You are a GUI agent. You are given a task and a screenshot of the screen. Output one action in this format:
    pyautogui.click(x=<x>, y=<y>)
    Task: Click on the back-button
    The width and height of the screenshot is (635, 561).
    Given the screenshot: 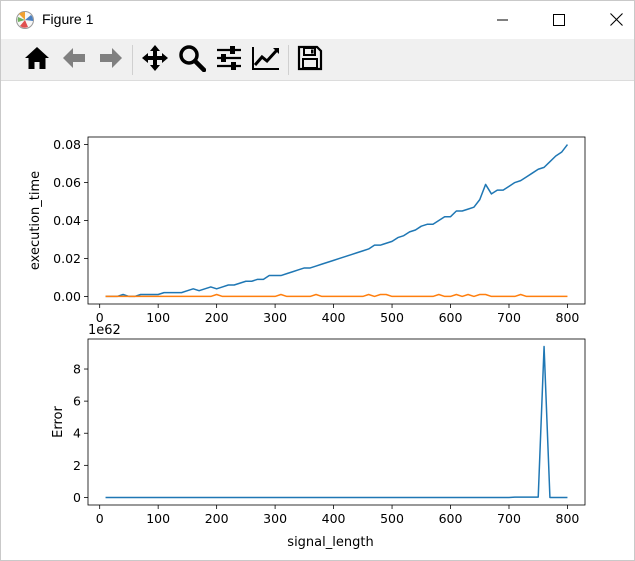 What is the action you would take?
    pyautogui.click(x=74, y=60)
    